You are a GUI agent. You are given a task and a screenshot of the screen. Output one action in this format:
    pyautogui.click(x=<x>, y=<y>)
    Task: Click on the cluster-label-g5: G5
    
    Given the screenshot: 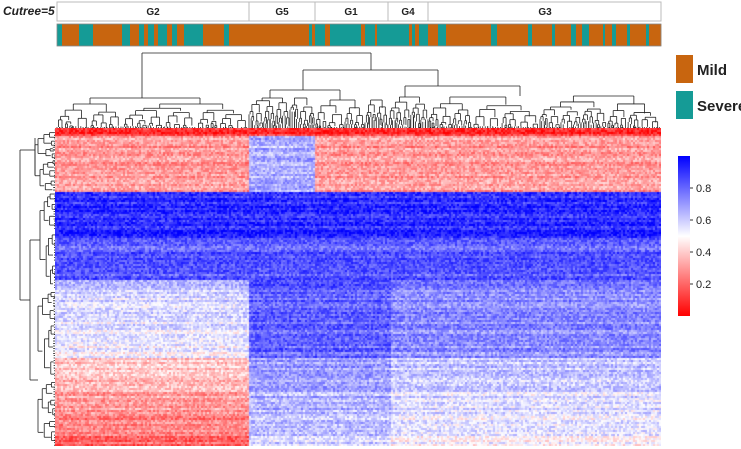 What is the action you would take?
    pyautogui.click(x=282, y=12)
    